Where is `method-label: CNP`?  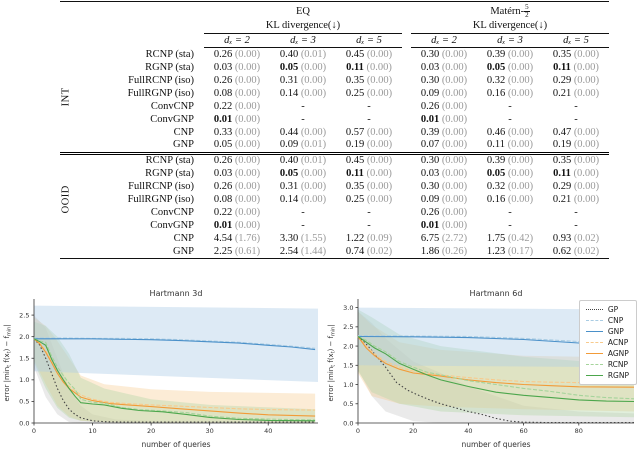
method-label: CNP is located at coordinates (183, 132).